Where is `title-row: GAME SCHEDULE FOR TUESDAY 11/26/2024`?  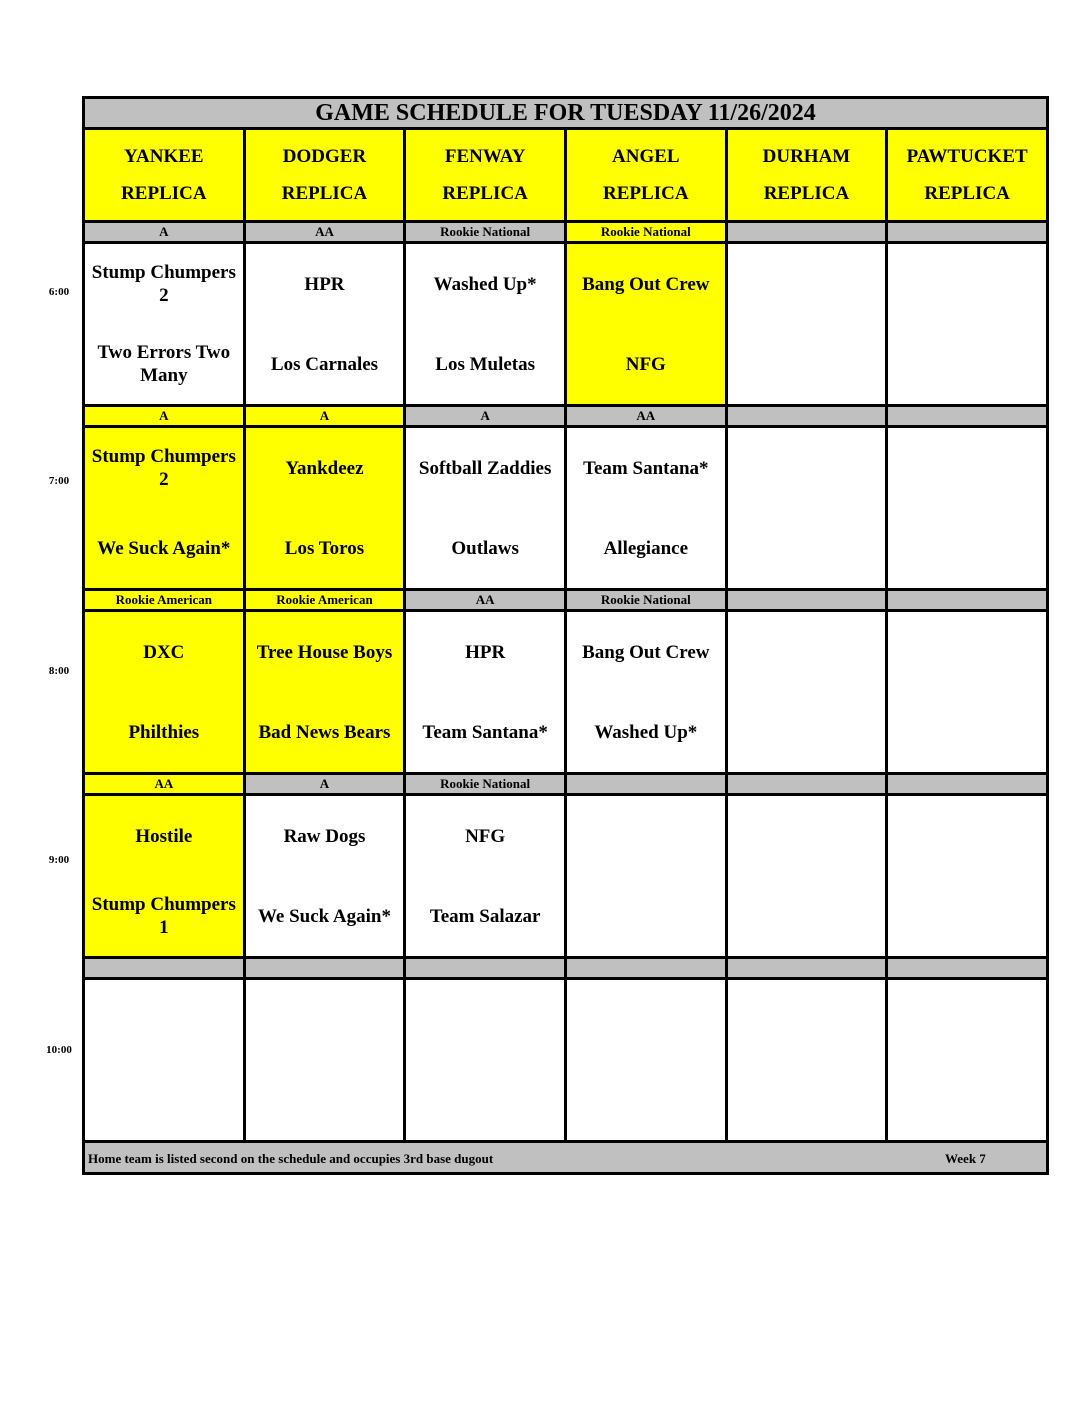
title-row: GAME SCHEDULE FOR TUESDAY 11/26/2024 is located at coordinates (565, 113).